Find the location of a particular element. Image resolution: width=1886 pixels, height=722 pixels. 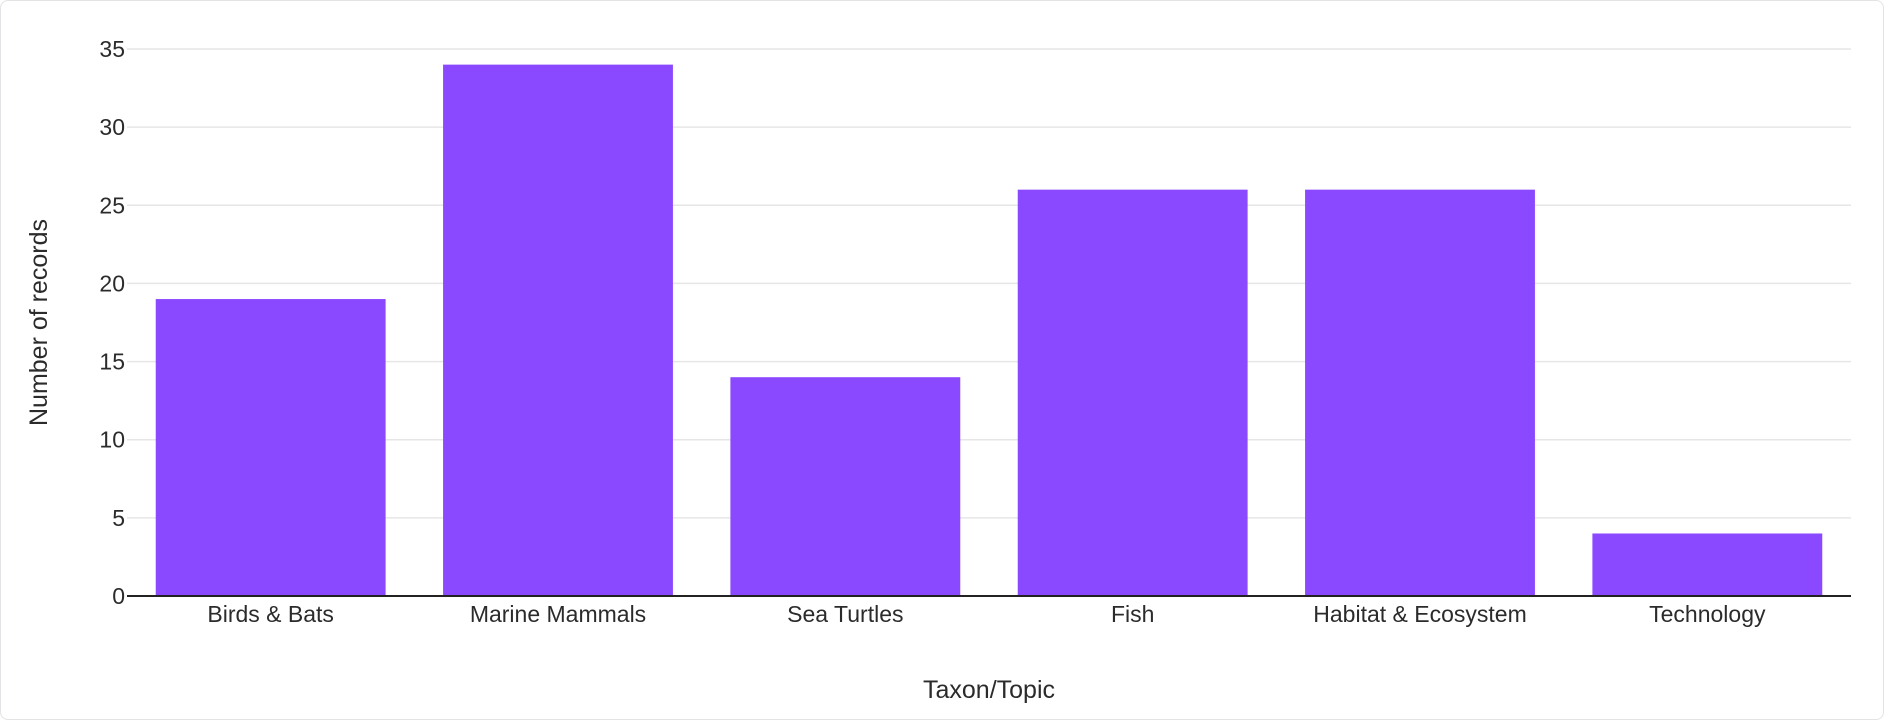

x-tick-label: Habitat & Ecosystem is located at coordinates (1419, 614).